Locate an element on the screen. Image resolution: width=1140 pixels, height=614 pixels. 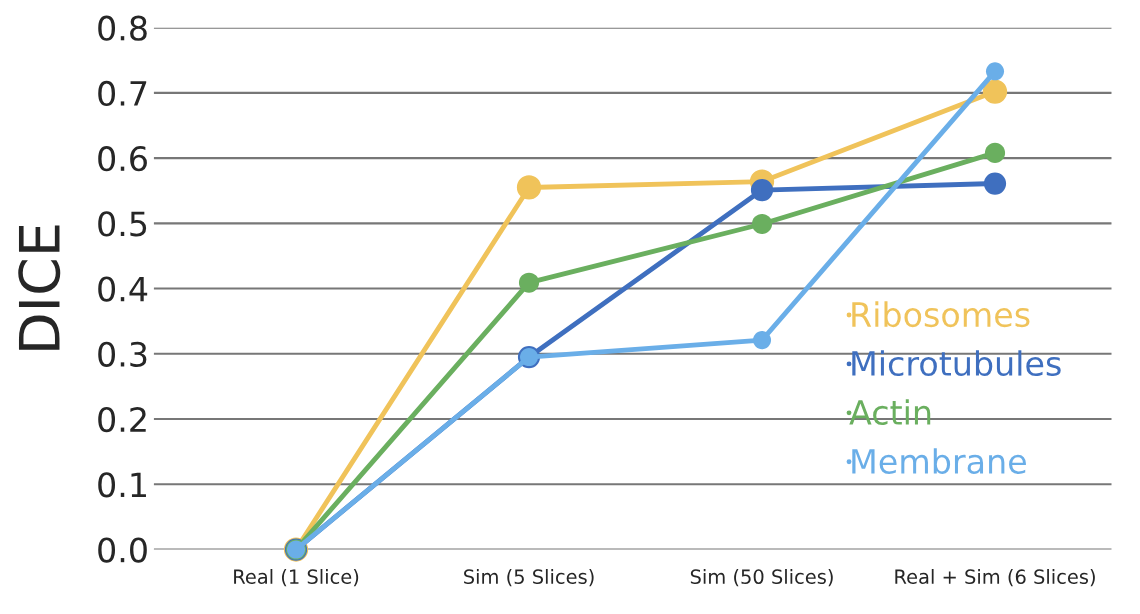
y-tick-label: 0.3 is located at coordinates (122, 354).